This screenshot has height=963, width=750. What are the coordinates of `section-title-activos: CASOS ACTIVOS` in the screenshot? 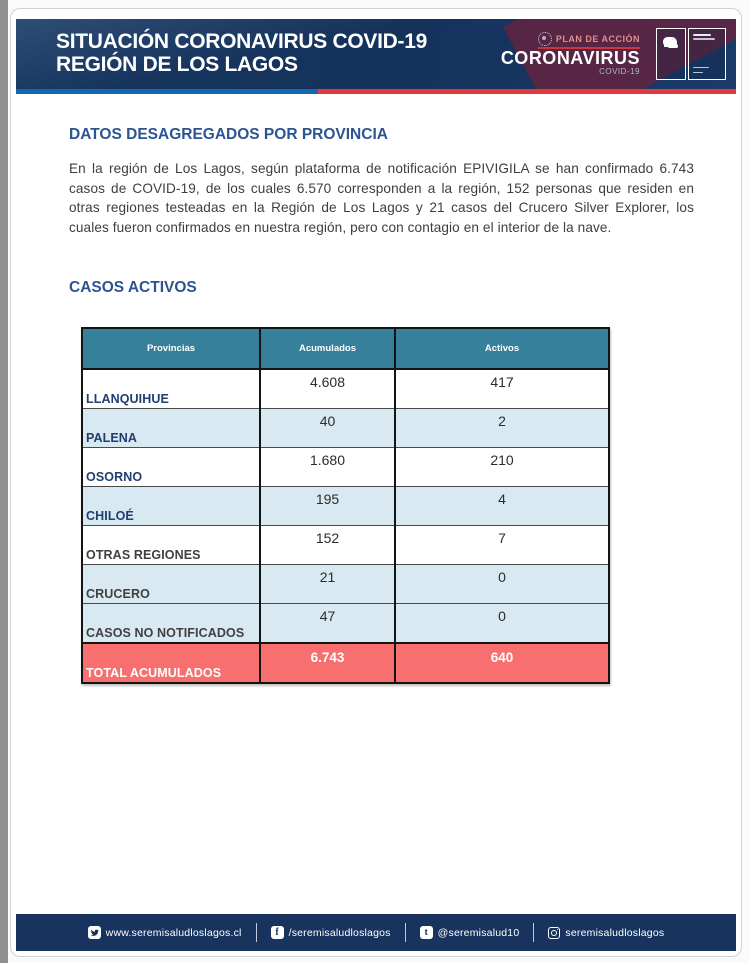 It's located at (133, 287).